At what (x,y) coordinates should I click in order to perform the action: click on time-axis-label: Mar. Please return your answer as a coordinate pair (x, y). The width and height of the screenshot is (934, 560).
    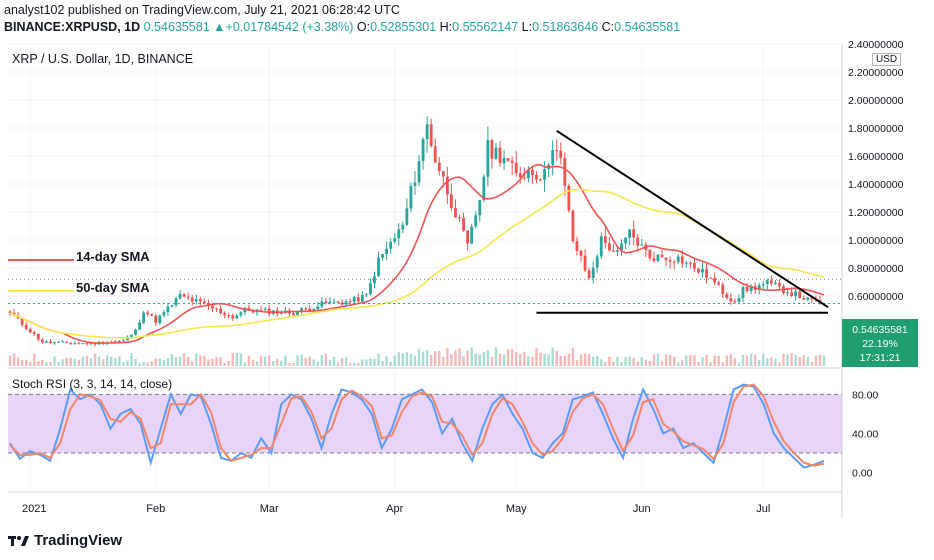
    Looking at the image, I should click on (269, 509).